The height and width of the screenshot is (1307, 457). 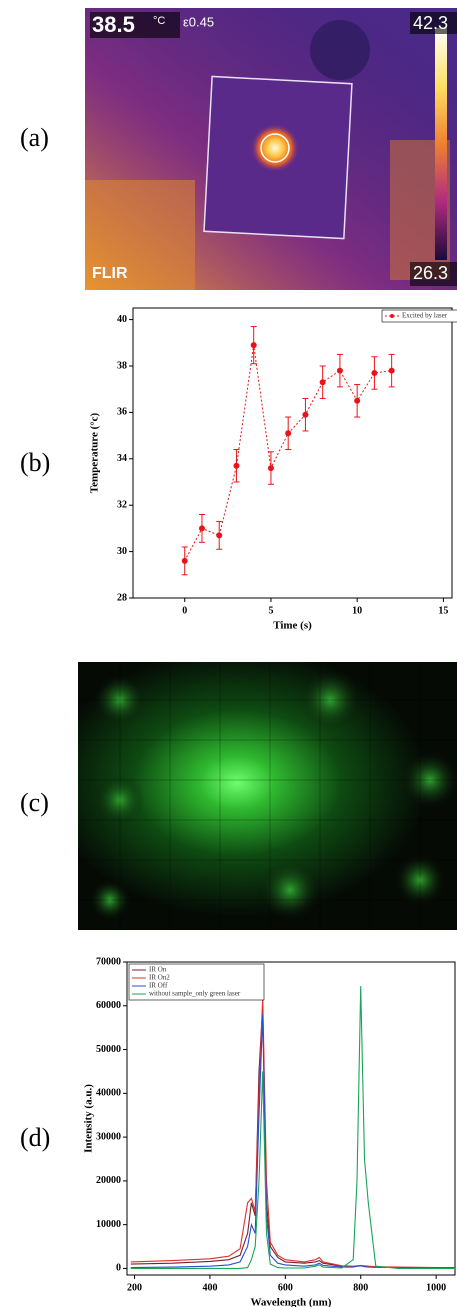 What do you see at coordinates (122, 412) in the screenshot?
I see `y-tick-label: 36` at bounding box center [122, 412].